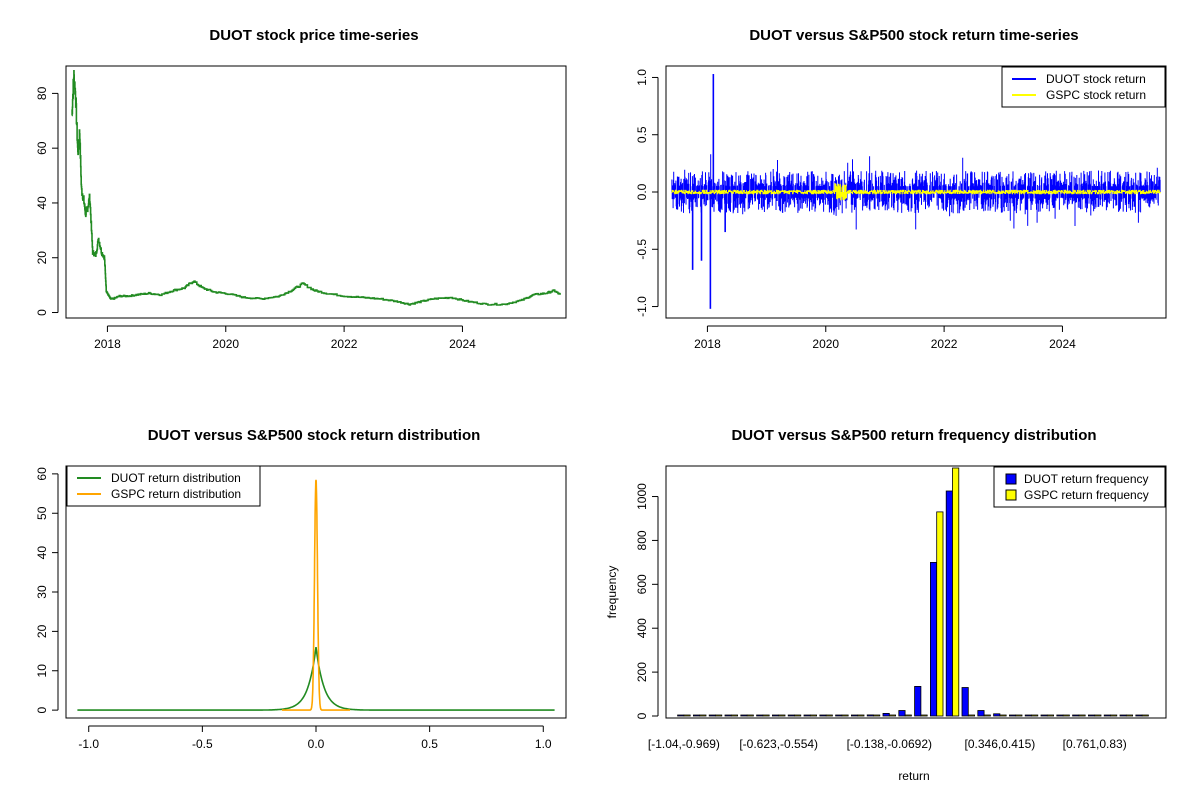 The width and height of the screenshot is (1200, 800). What do you see at coordinates (202, 744) in the screenshot?
I see `density-x-tick-label: -0.5` at bounding box center [202, 744].